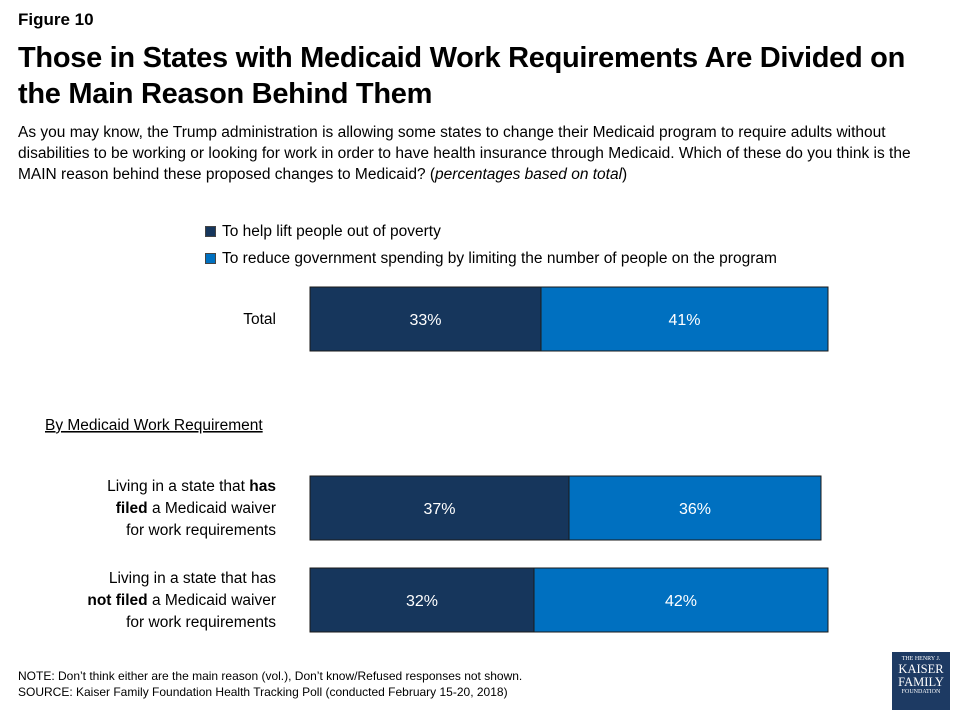 The height and width of the screenshot is (720, 960). Describe the element at coordinates (154, 425) in the screenshot. I see `section-label: By Medicaid Work Requirement` at that location.